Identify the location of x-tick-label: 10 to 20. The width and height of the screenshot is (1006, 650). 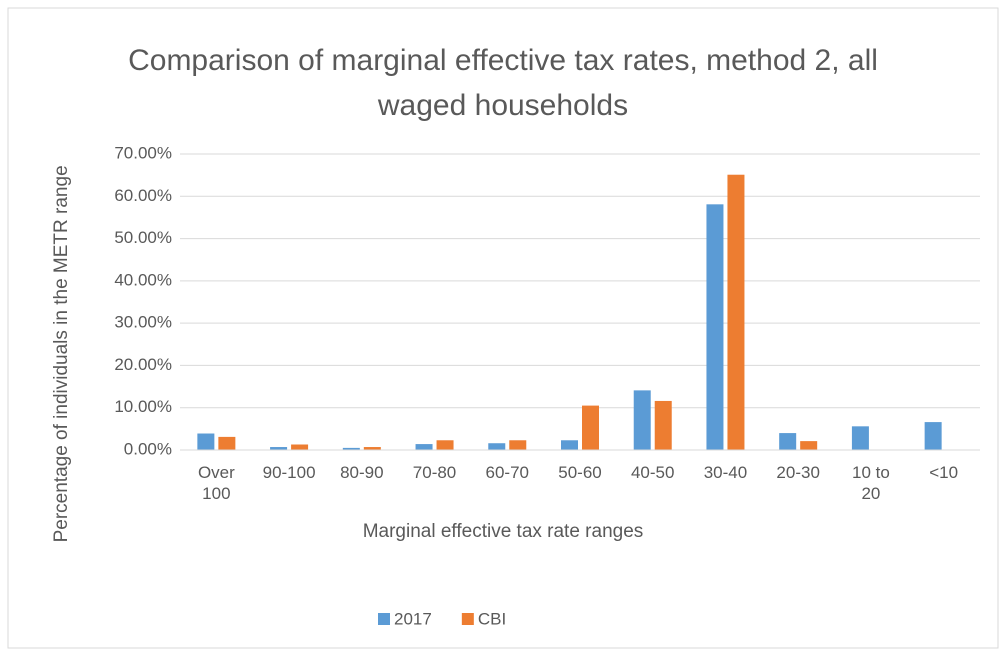
(871, 483).